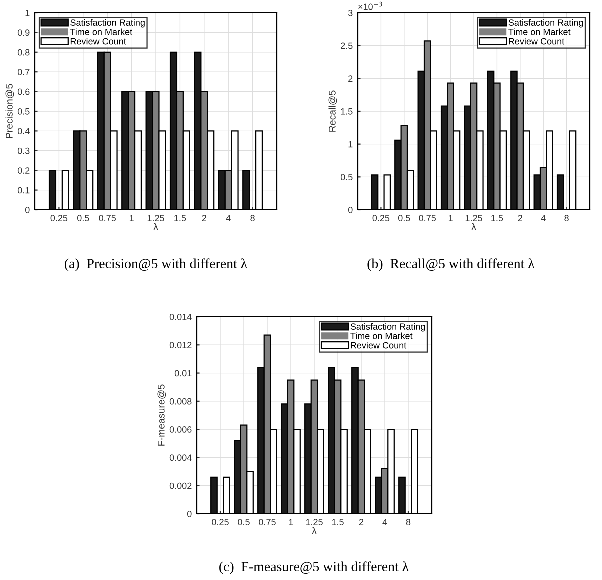 This screenshot has height=580, width=602. I want to click on y-tick-label: 0.6, so click(24, 92).